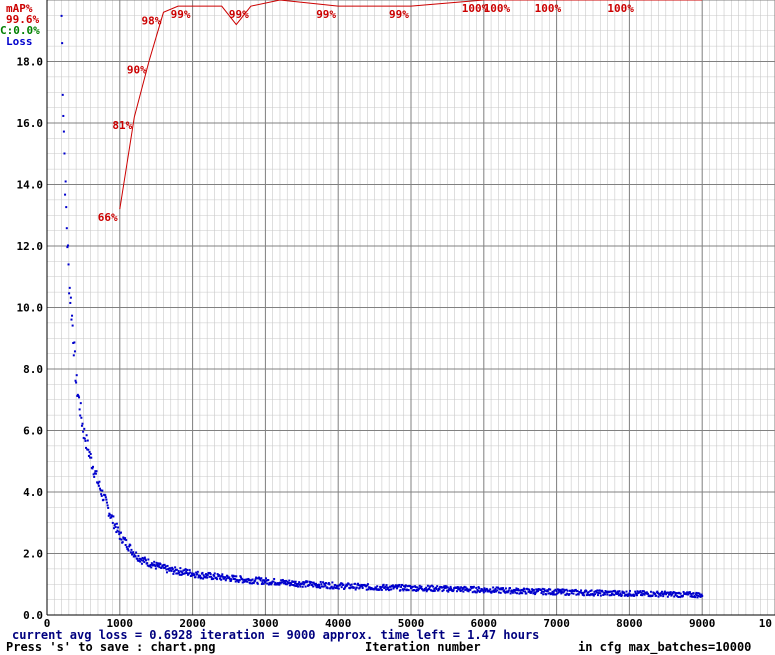  What do you see at coordinates (399, 14) in the screenshot?
I see `map-data-label: 99%` at bounding box center [399, 14].